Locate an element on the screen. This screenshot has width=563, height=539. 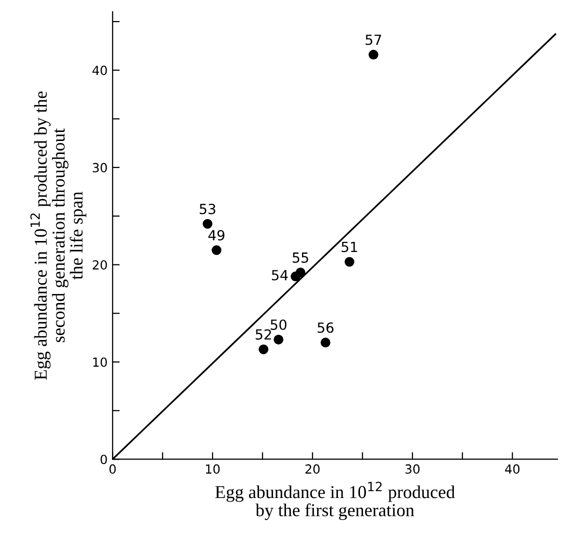
annotation: 50 is located at coordinates (278, 324).